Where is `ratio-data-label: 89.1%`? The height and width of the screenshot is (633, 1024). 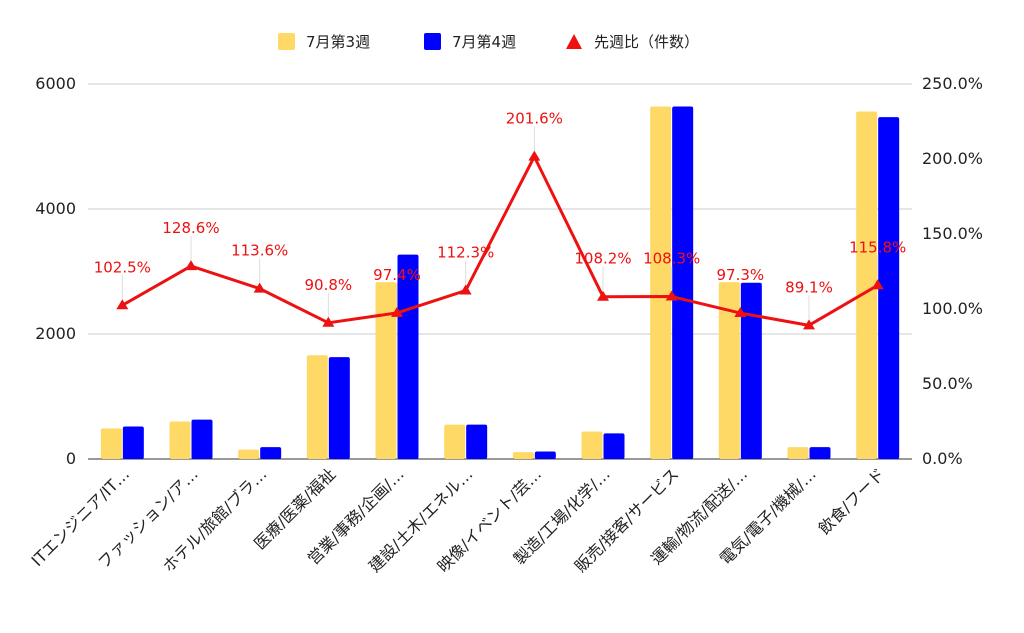
ratio-data-label: 89.1% is located at coordinates (809, 287).